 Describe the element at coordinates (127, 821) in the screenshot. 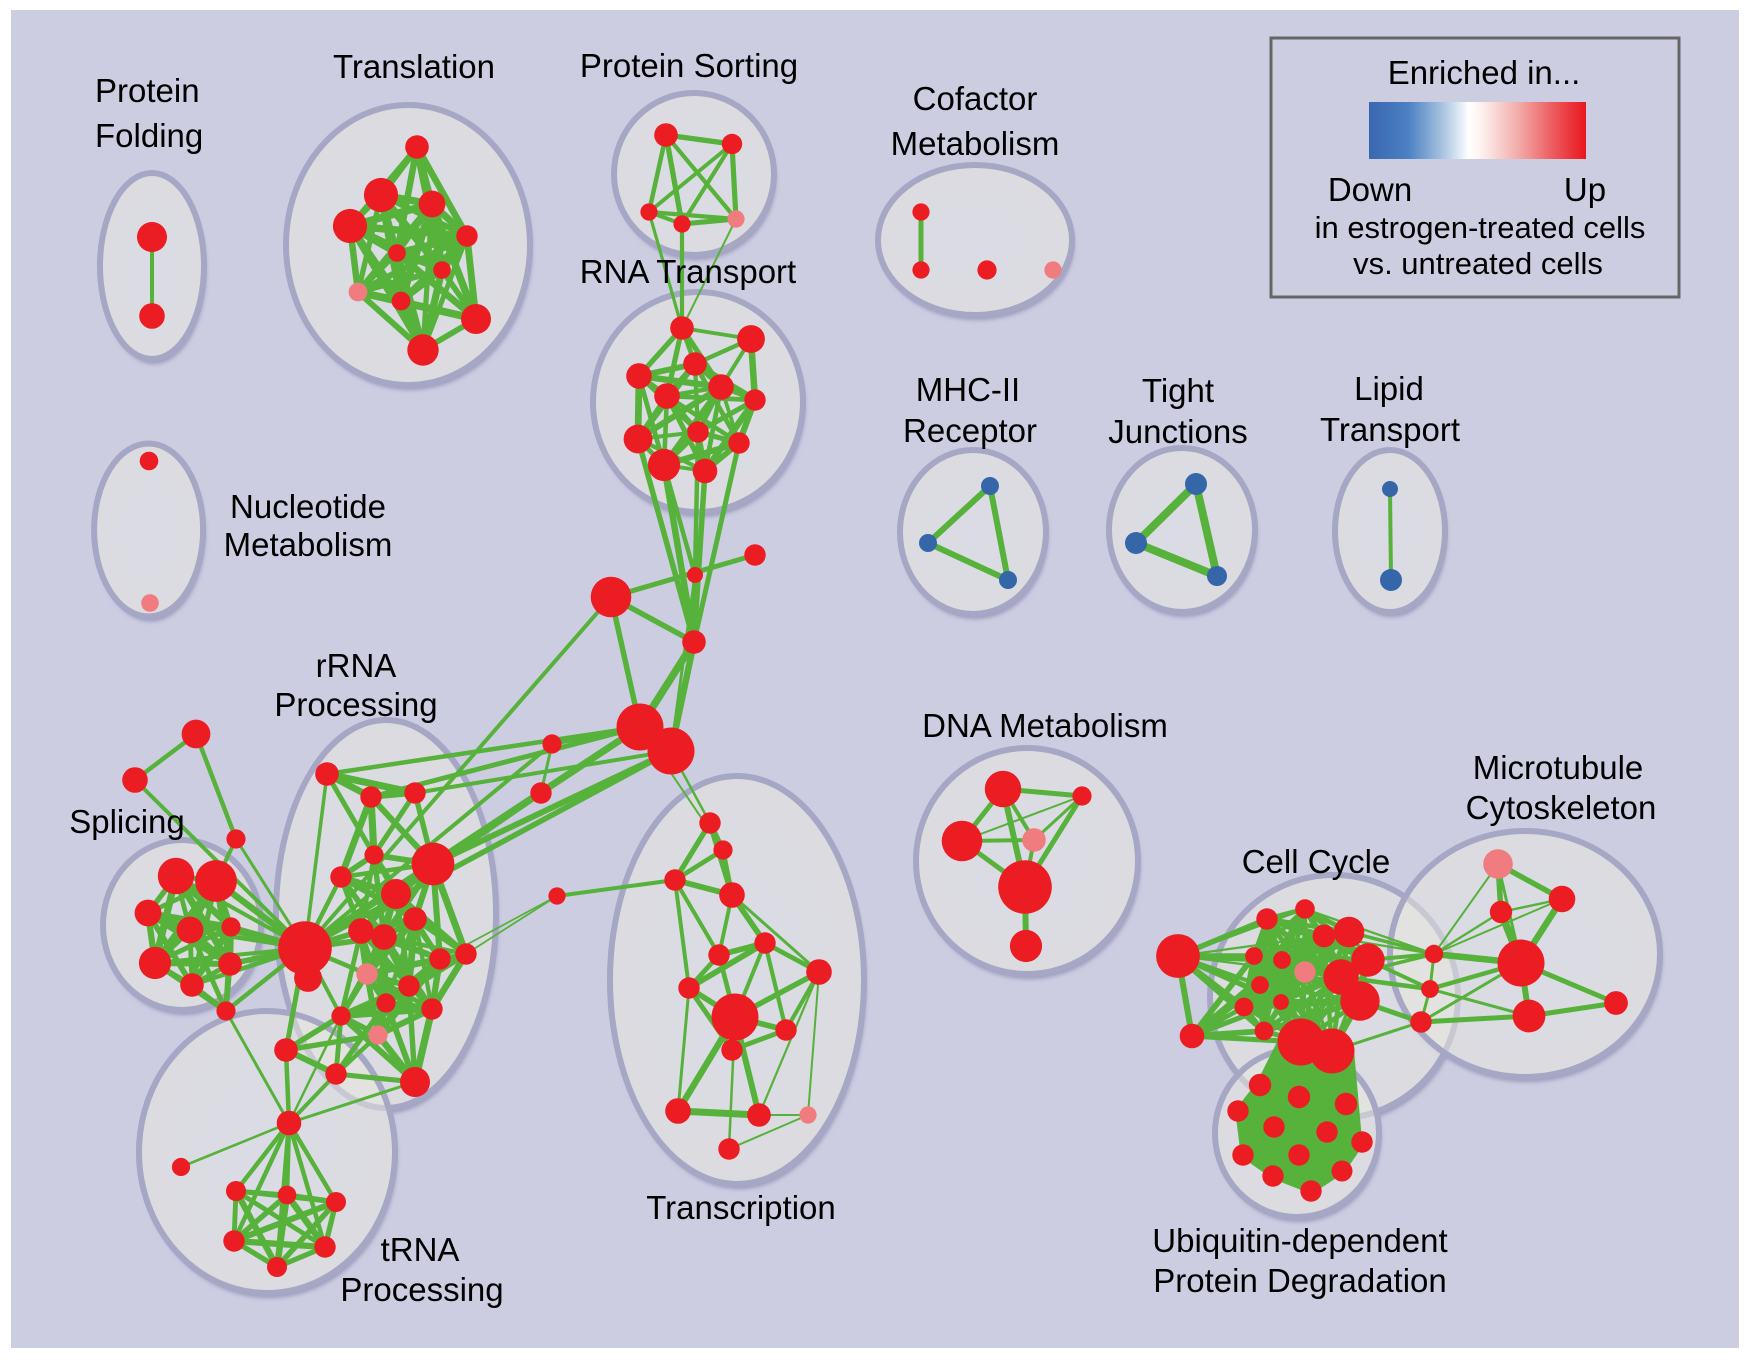

I see `svg-text: Splicing` at that location.